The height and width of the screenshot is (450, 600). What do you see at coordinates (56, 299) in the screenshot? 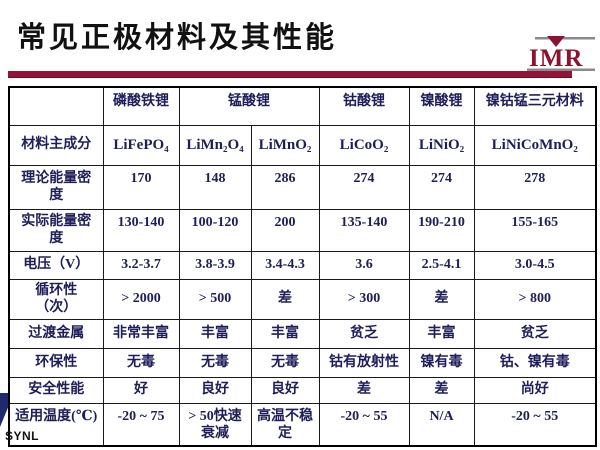
I see `row-label: 循环性 （次）` at bounding box center [56, 299].